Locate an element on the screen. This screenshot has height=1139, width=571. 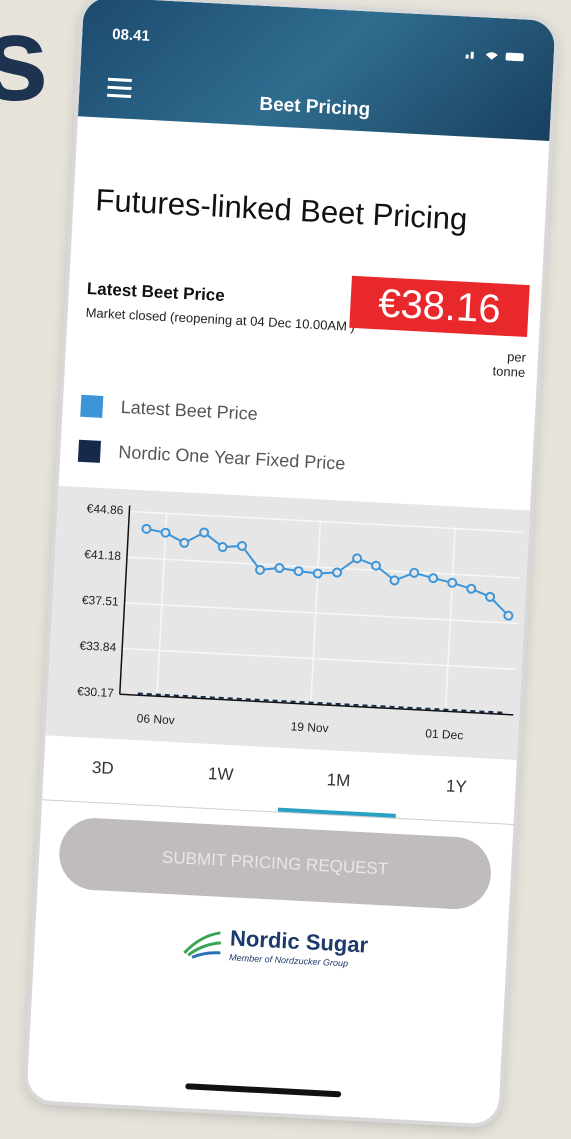
price-label: Latest Beet Price is located at coordinates (156, 292).